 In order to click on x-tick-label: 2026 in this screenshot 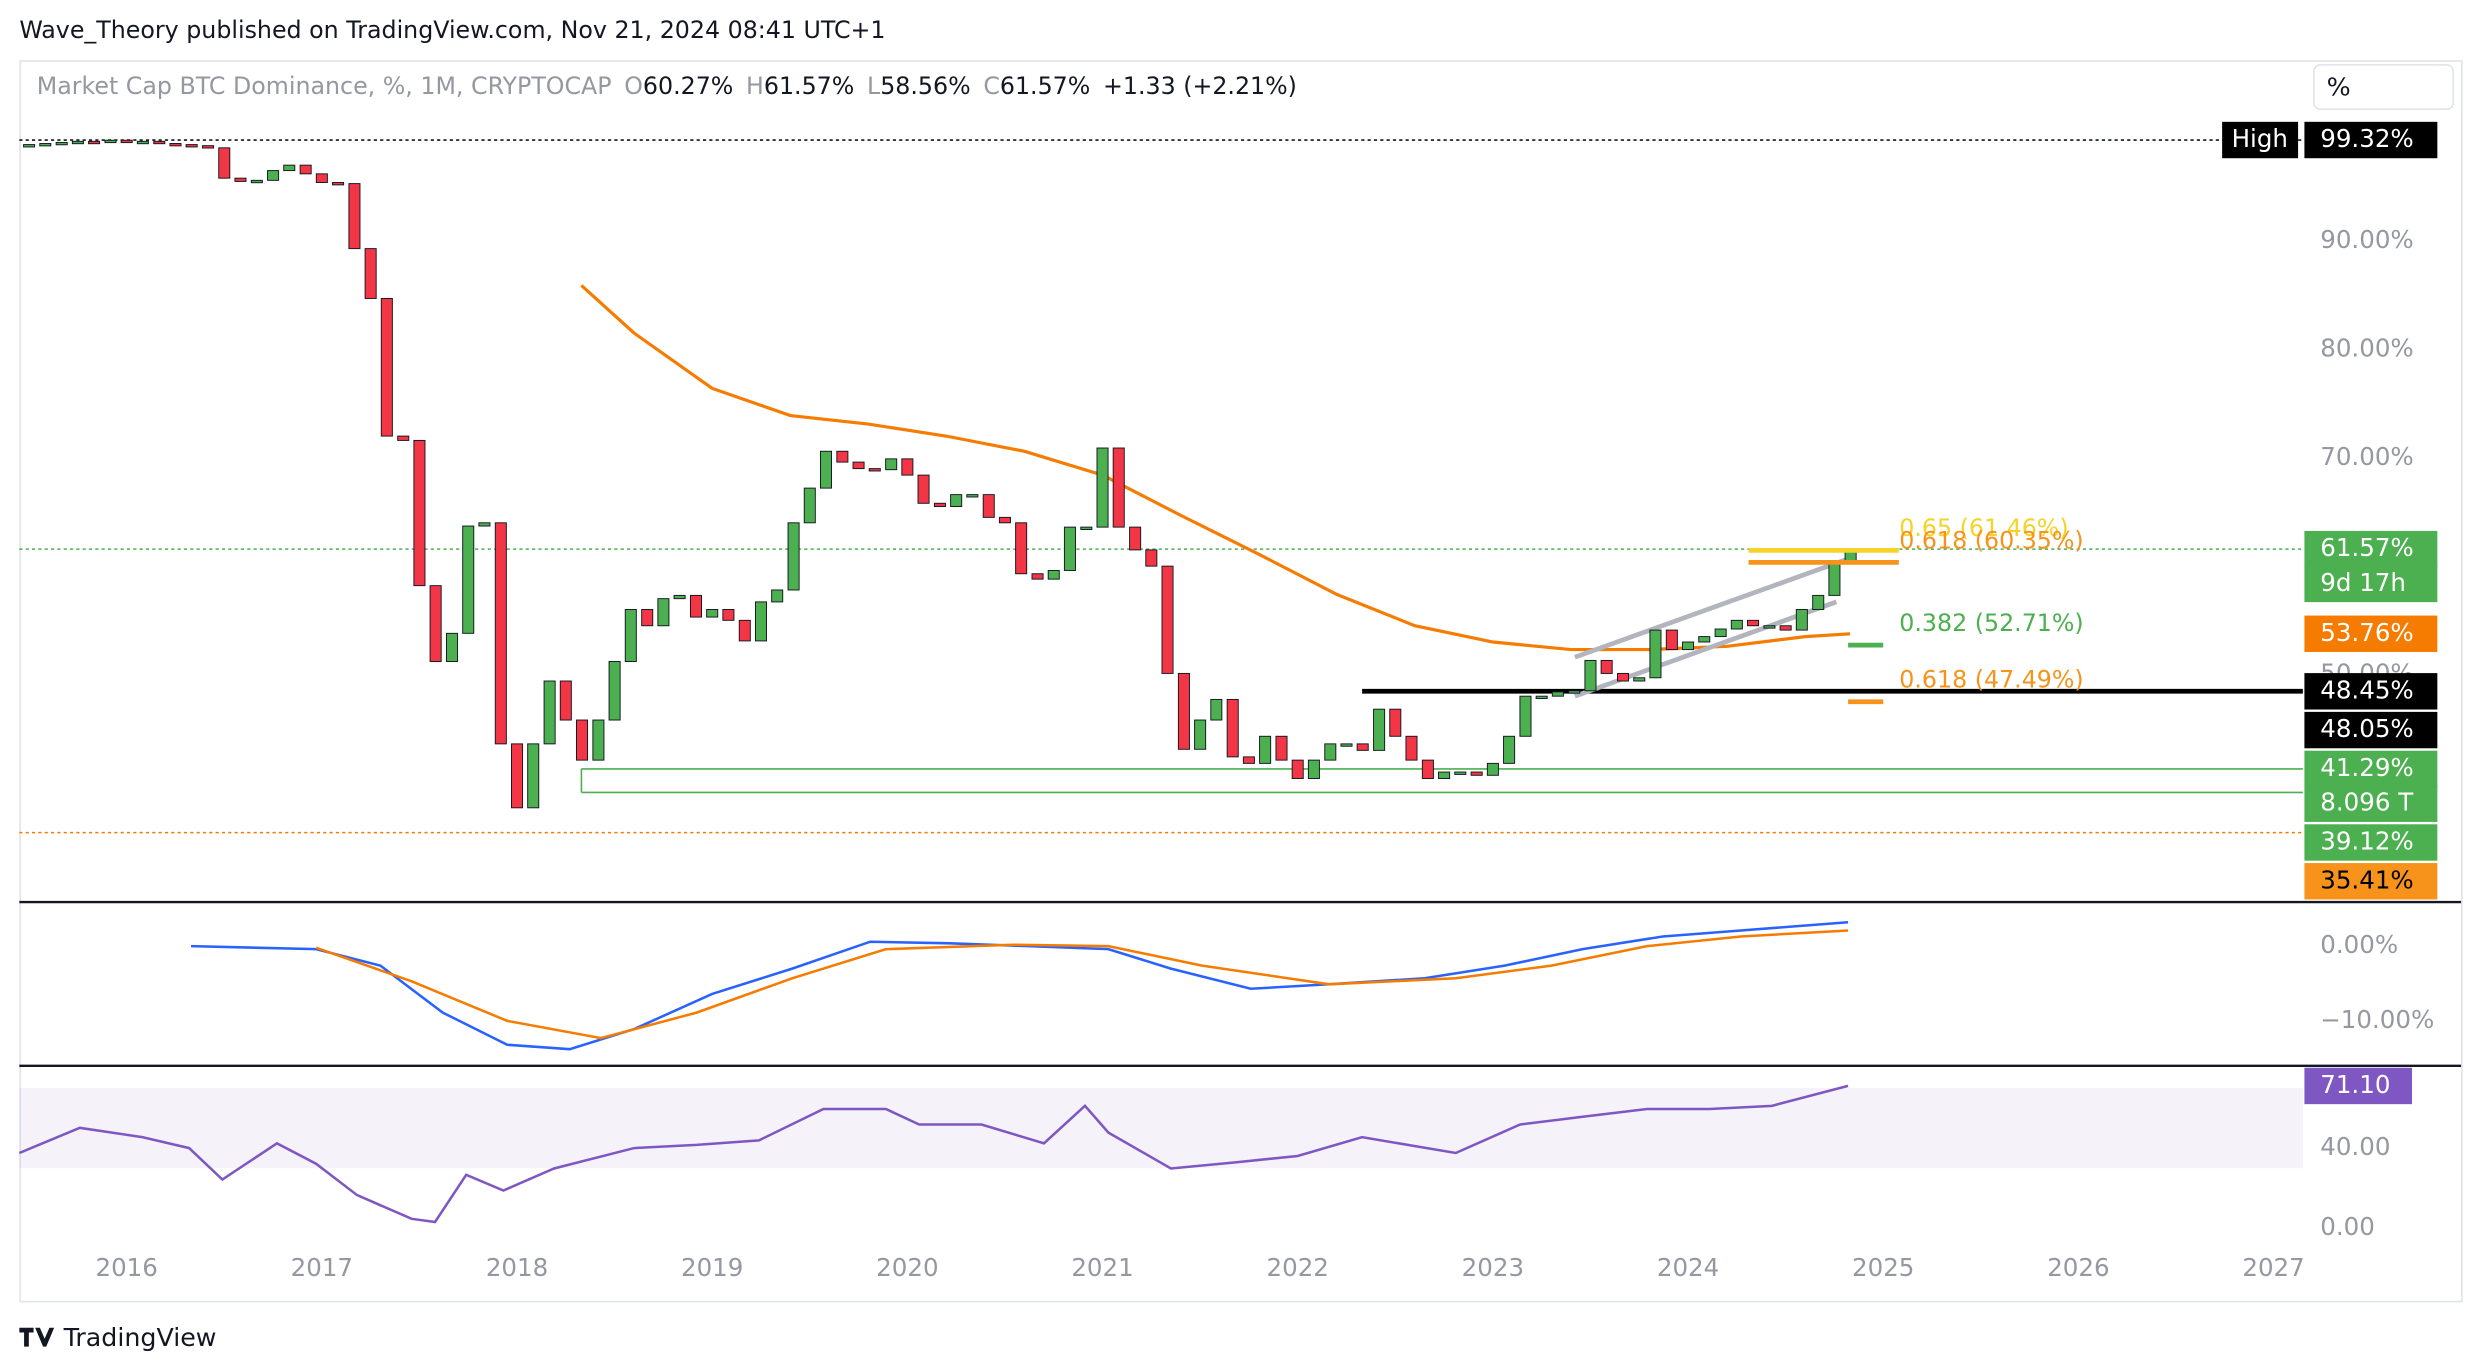, I will do `click(2078, 1267)`.